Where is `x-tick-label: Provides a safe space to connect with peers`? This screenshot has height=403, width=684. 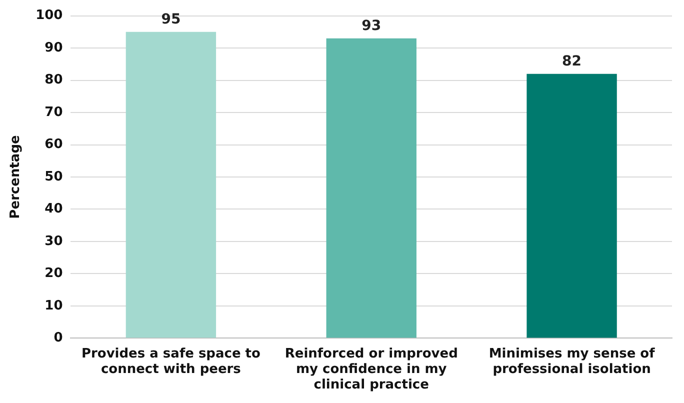
x-tick-label: Provides a safe space to connect with peers is located at coordinates (171, 361).